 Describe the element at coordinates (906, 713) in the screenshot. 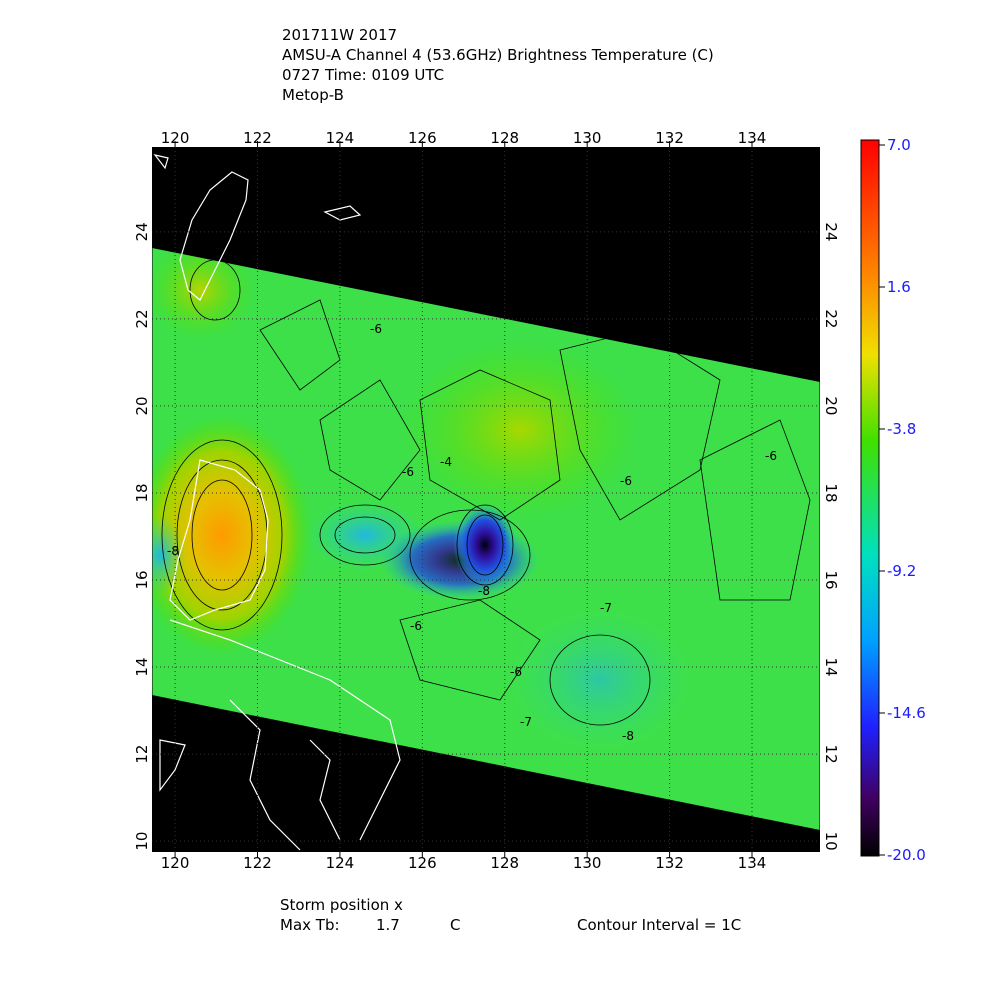

I see `colorbar-label: -14.6` at that location.